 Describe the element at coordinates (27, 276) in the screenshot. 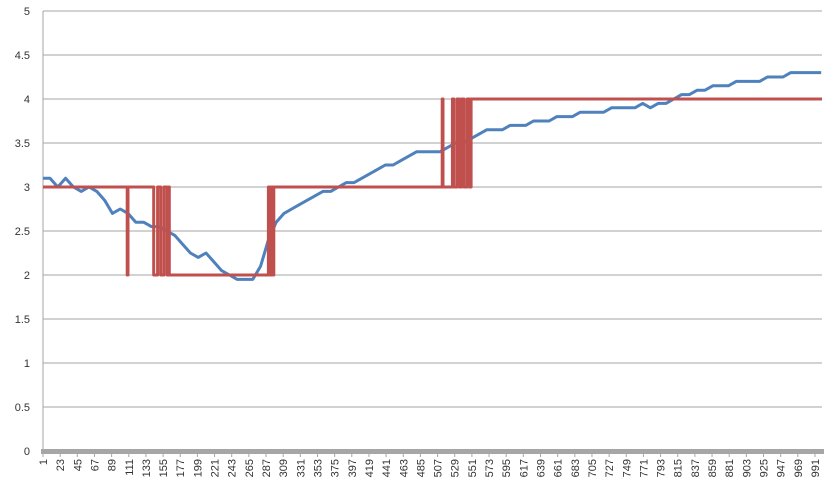

I see `y-tick-label: 2` at that location.